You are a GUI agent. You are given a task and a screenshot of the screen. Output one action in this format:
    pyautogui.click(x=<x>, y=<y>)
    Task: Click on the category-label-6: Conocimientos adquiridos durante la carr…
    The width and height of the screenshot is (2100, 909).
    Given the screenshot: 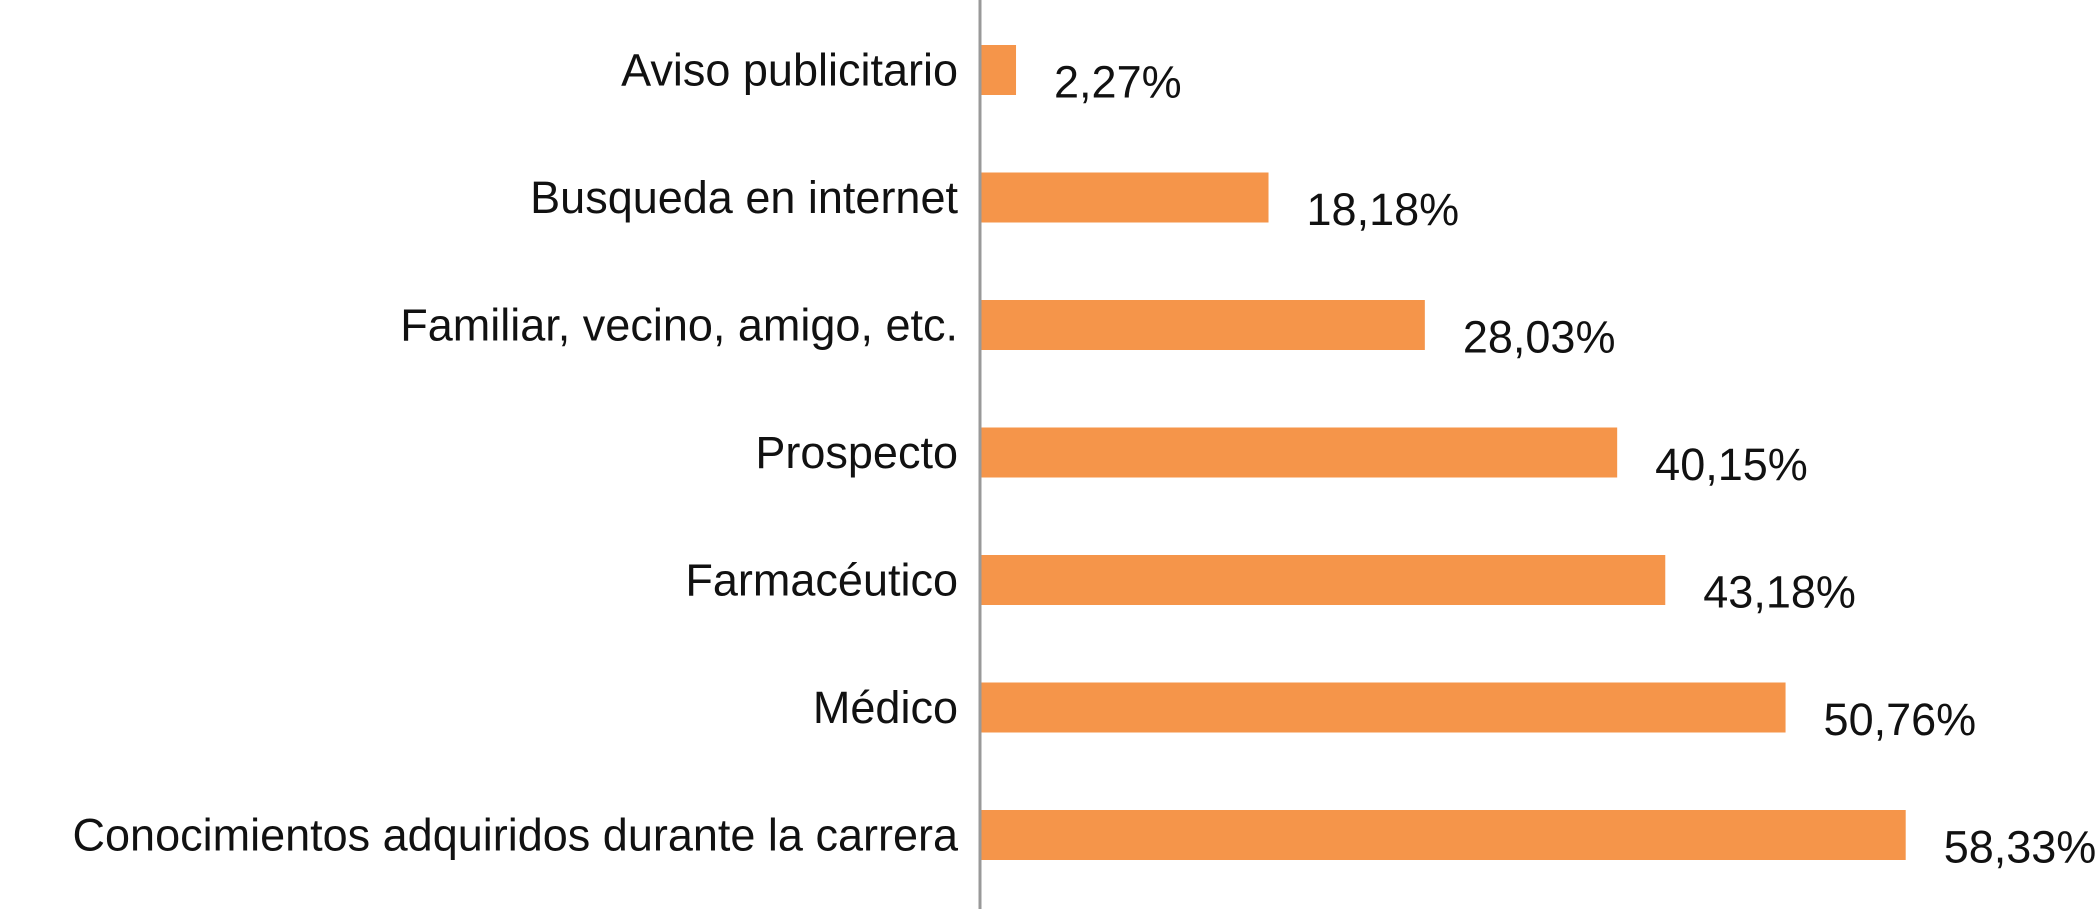 What is the action you would take?
    pyautogui.click(x=516, y=835)
    